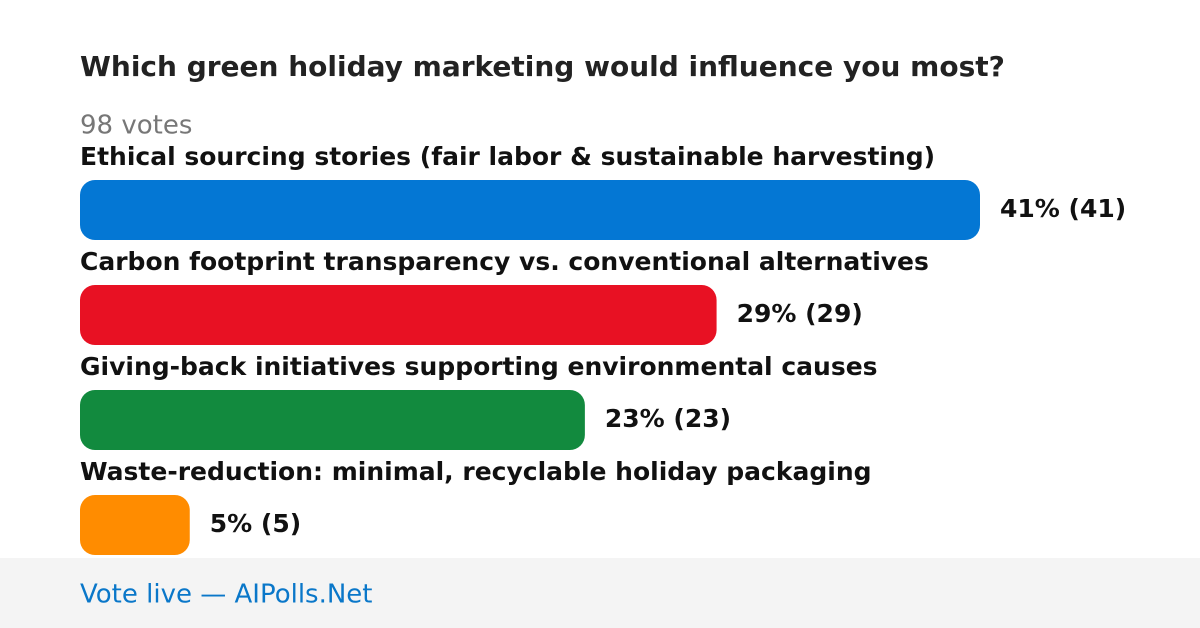  I want to click on footer-bar, so click(600, 593).